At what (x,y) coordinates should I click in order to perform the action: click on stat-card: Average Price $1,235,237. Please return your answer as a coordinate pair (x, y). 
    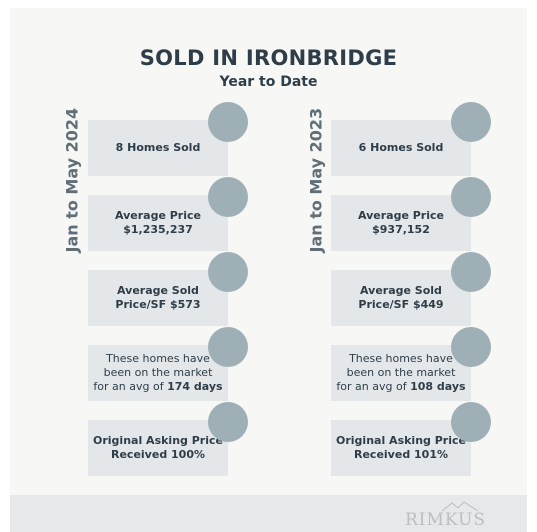
    Looking at the image, I should click on (158, 223).